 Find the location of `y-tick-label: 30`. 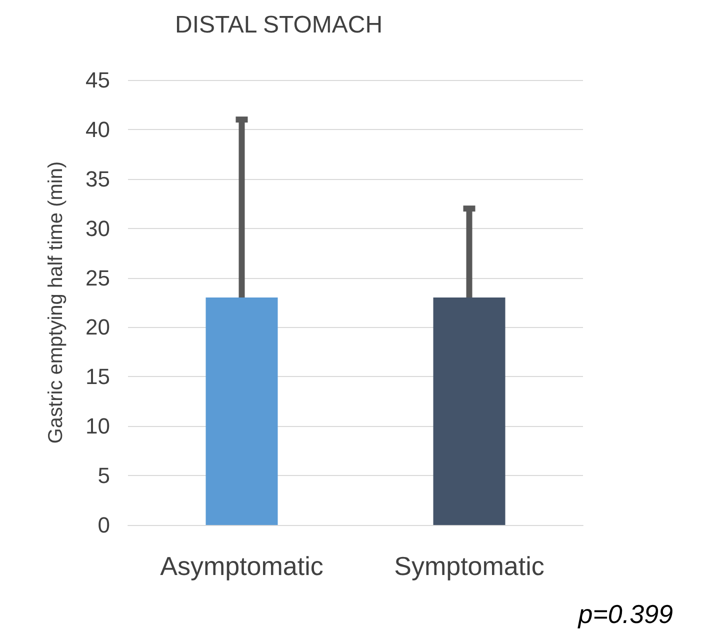

y-tick-label: 30 is located at coordinates (98, 228).